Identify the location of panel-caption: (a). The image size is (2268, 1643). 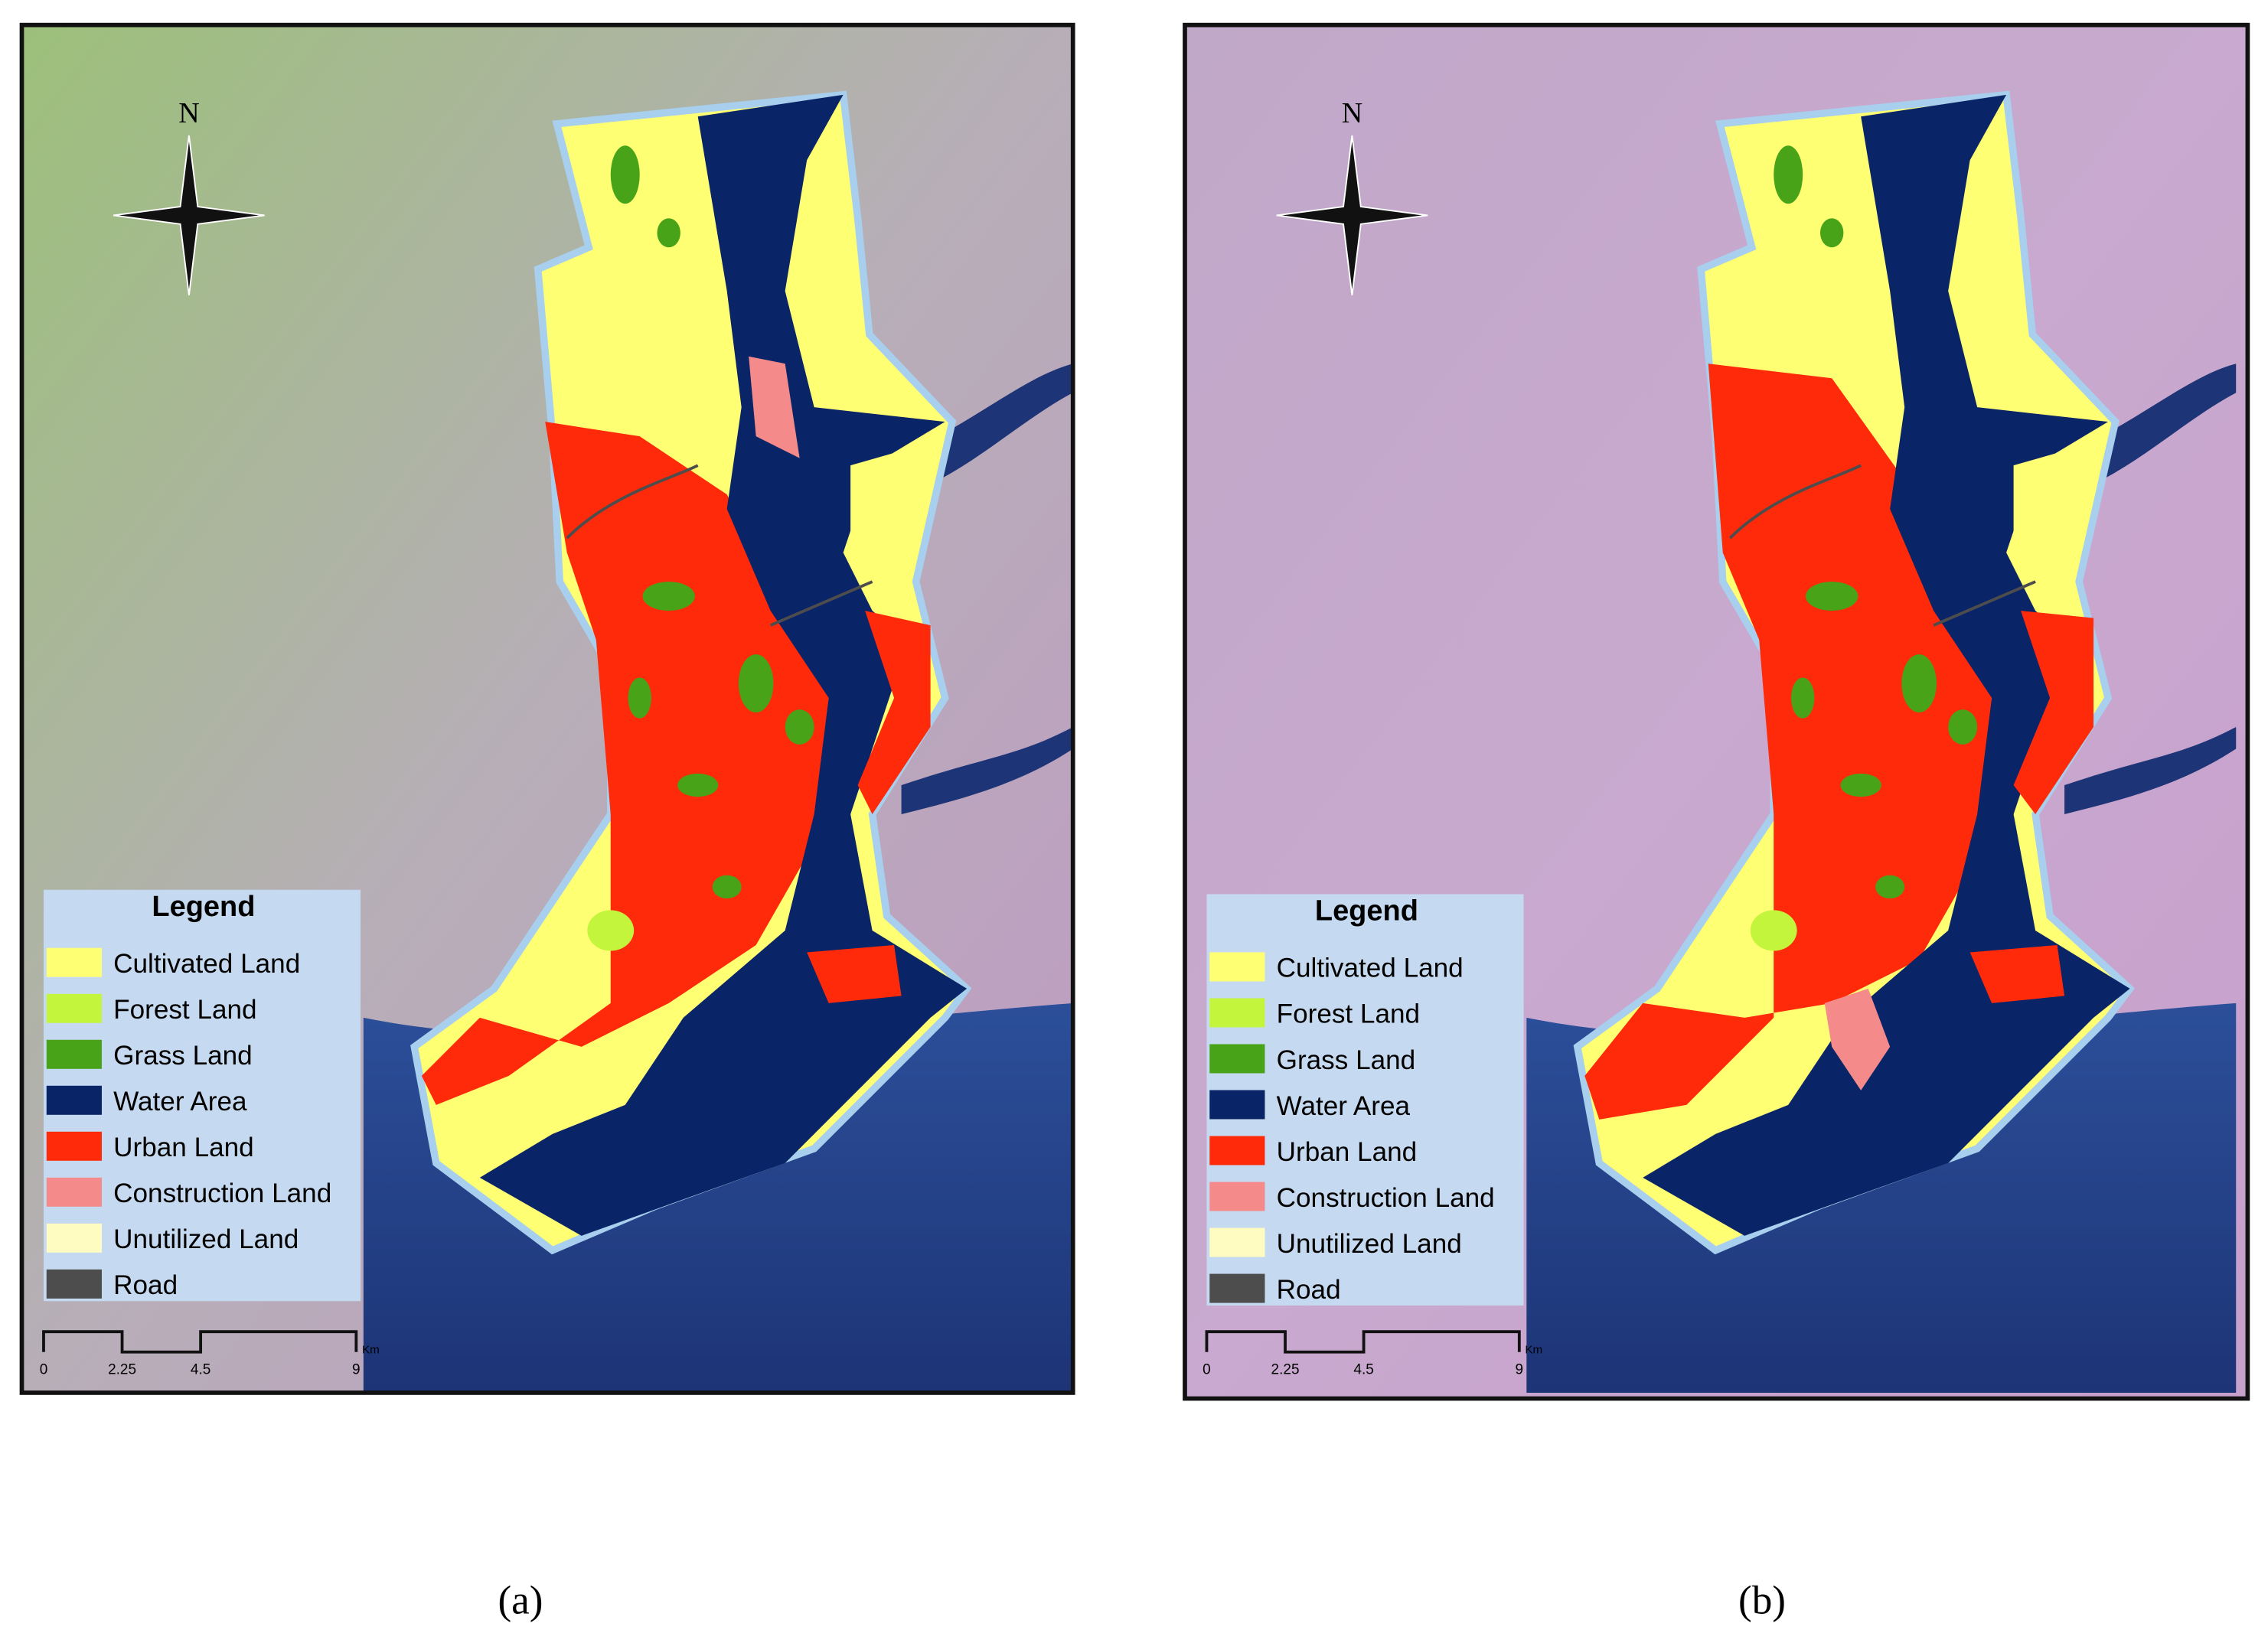
(520, 1600).